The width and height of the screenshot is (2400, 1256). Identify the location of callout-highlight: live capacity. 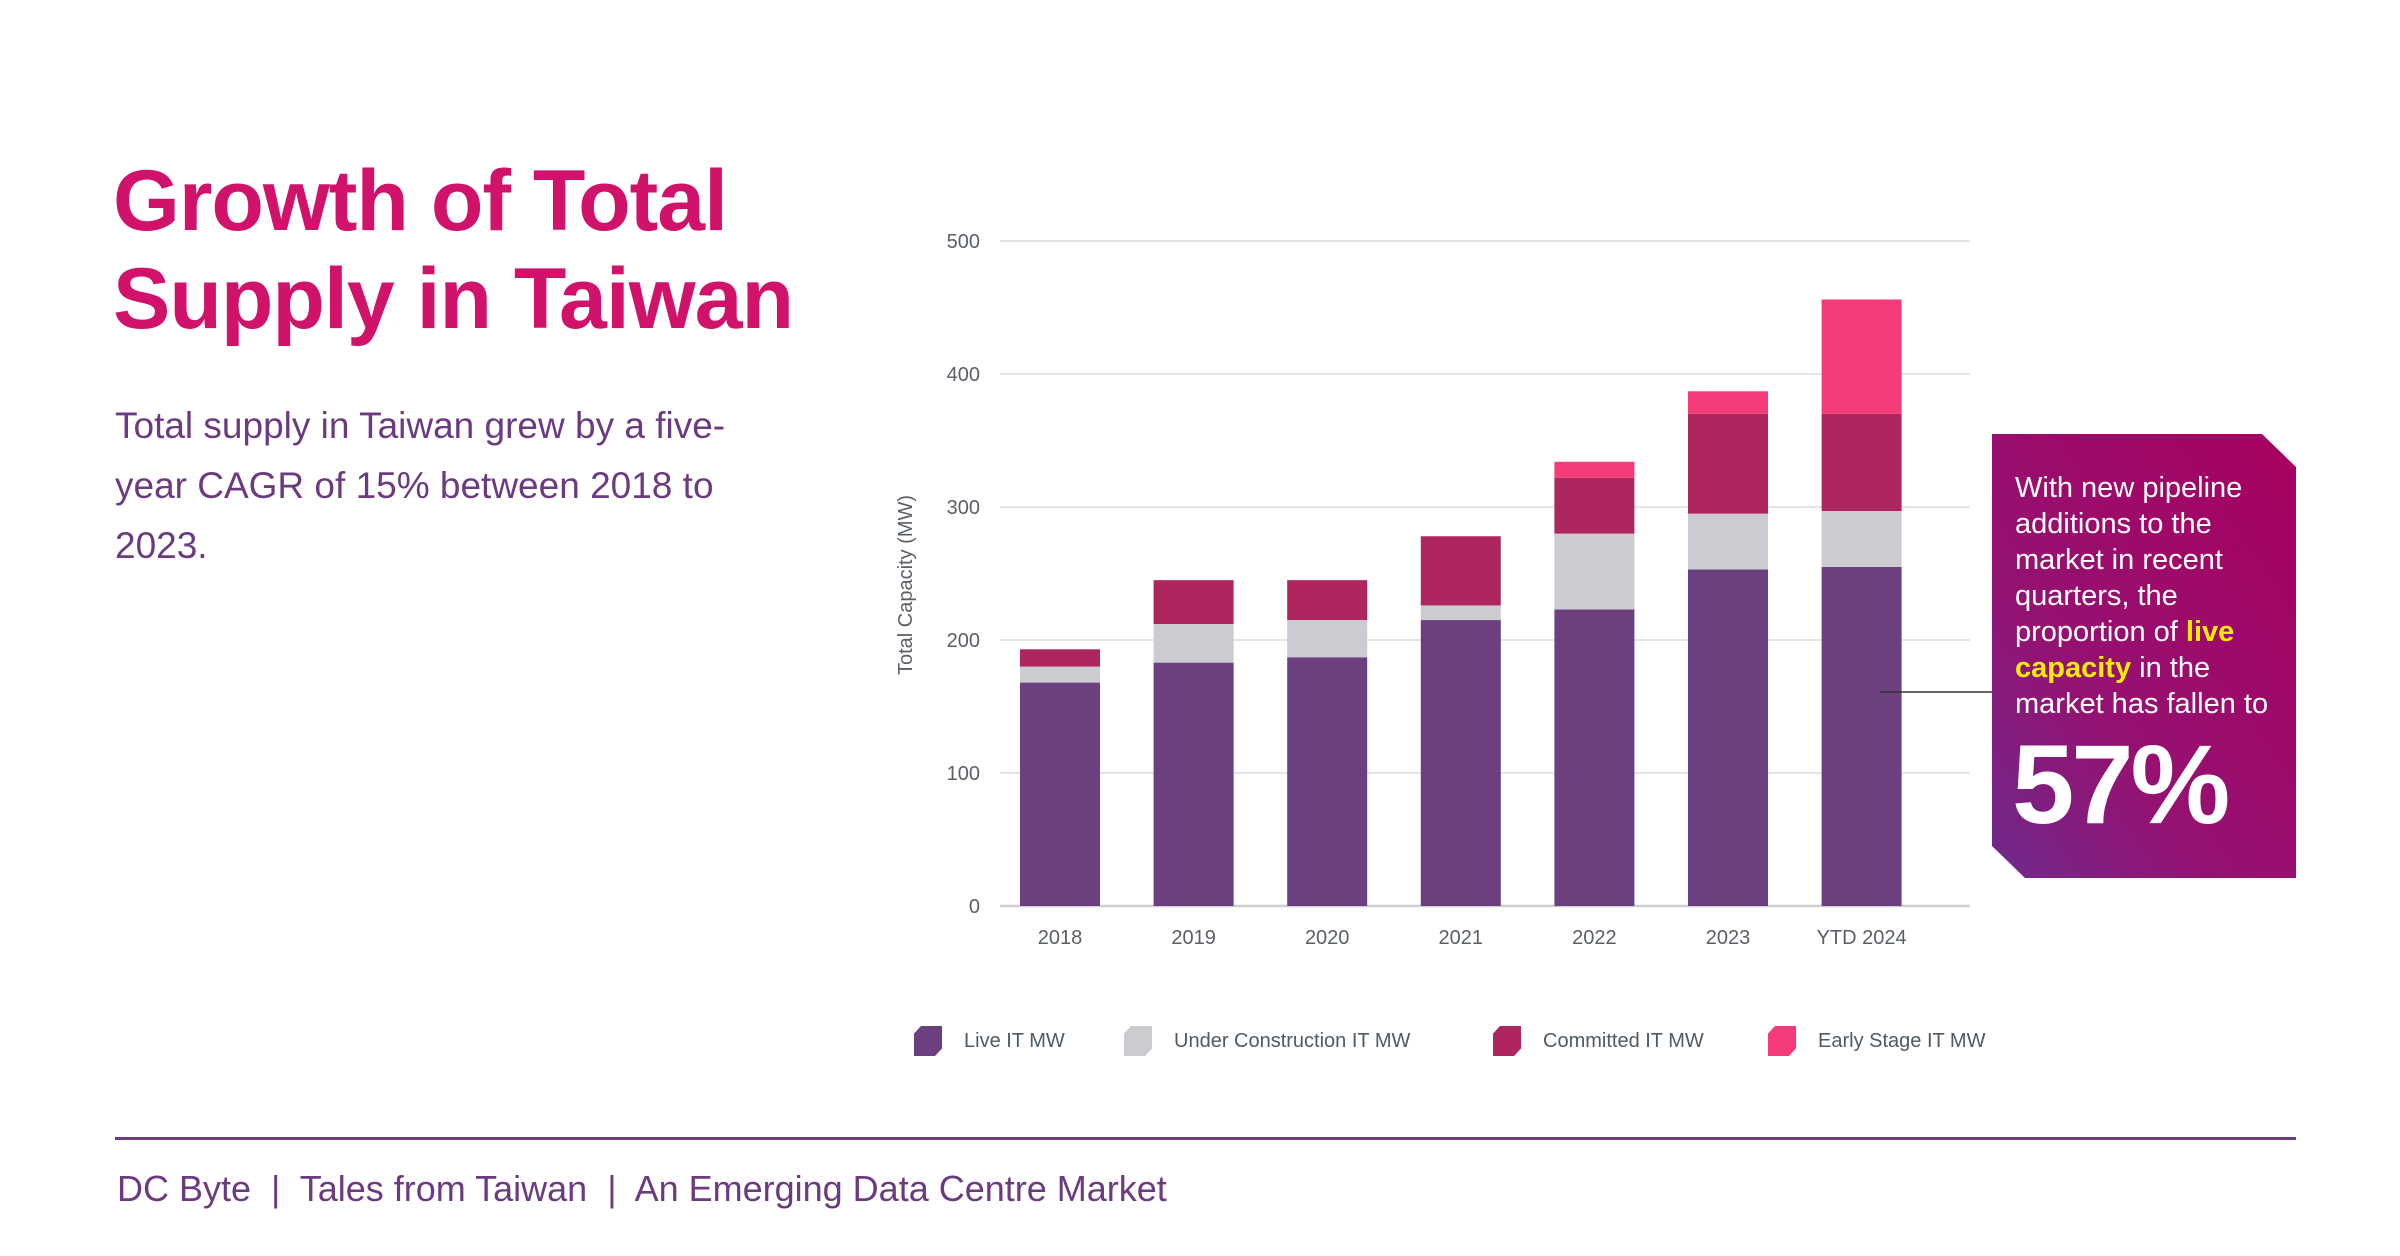
(2125, 650).